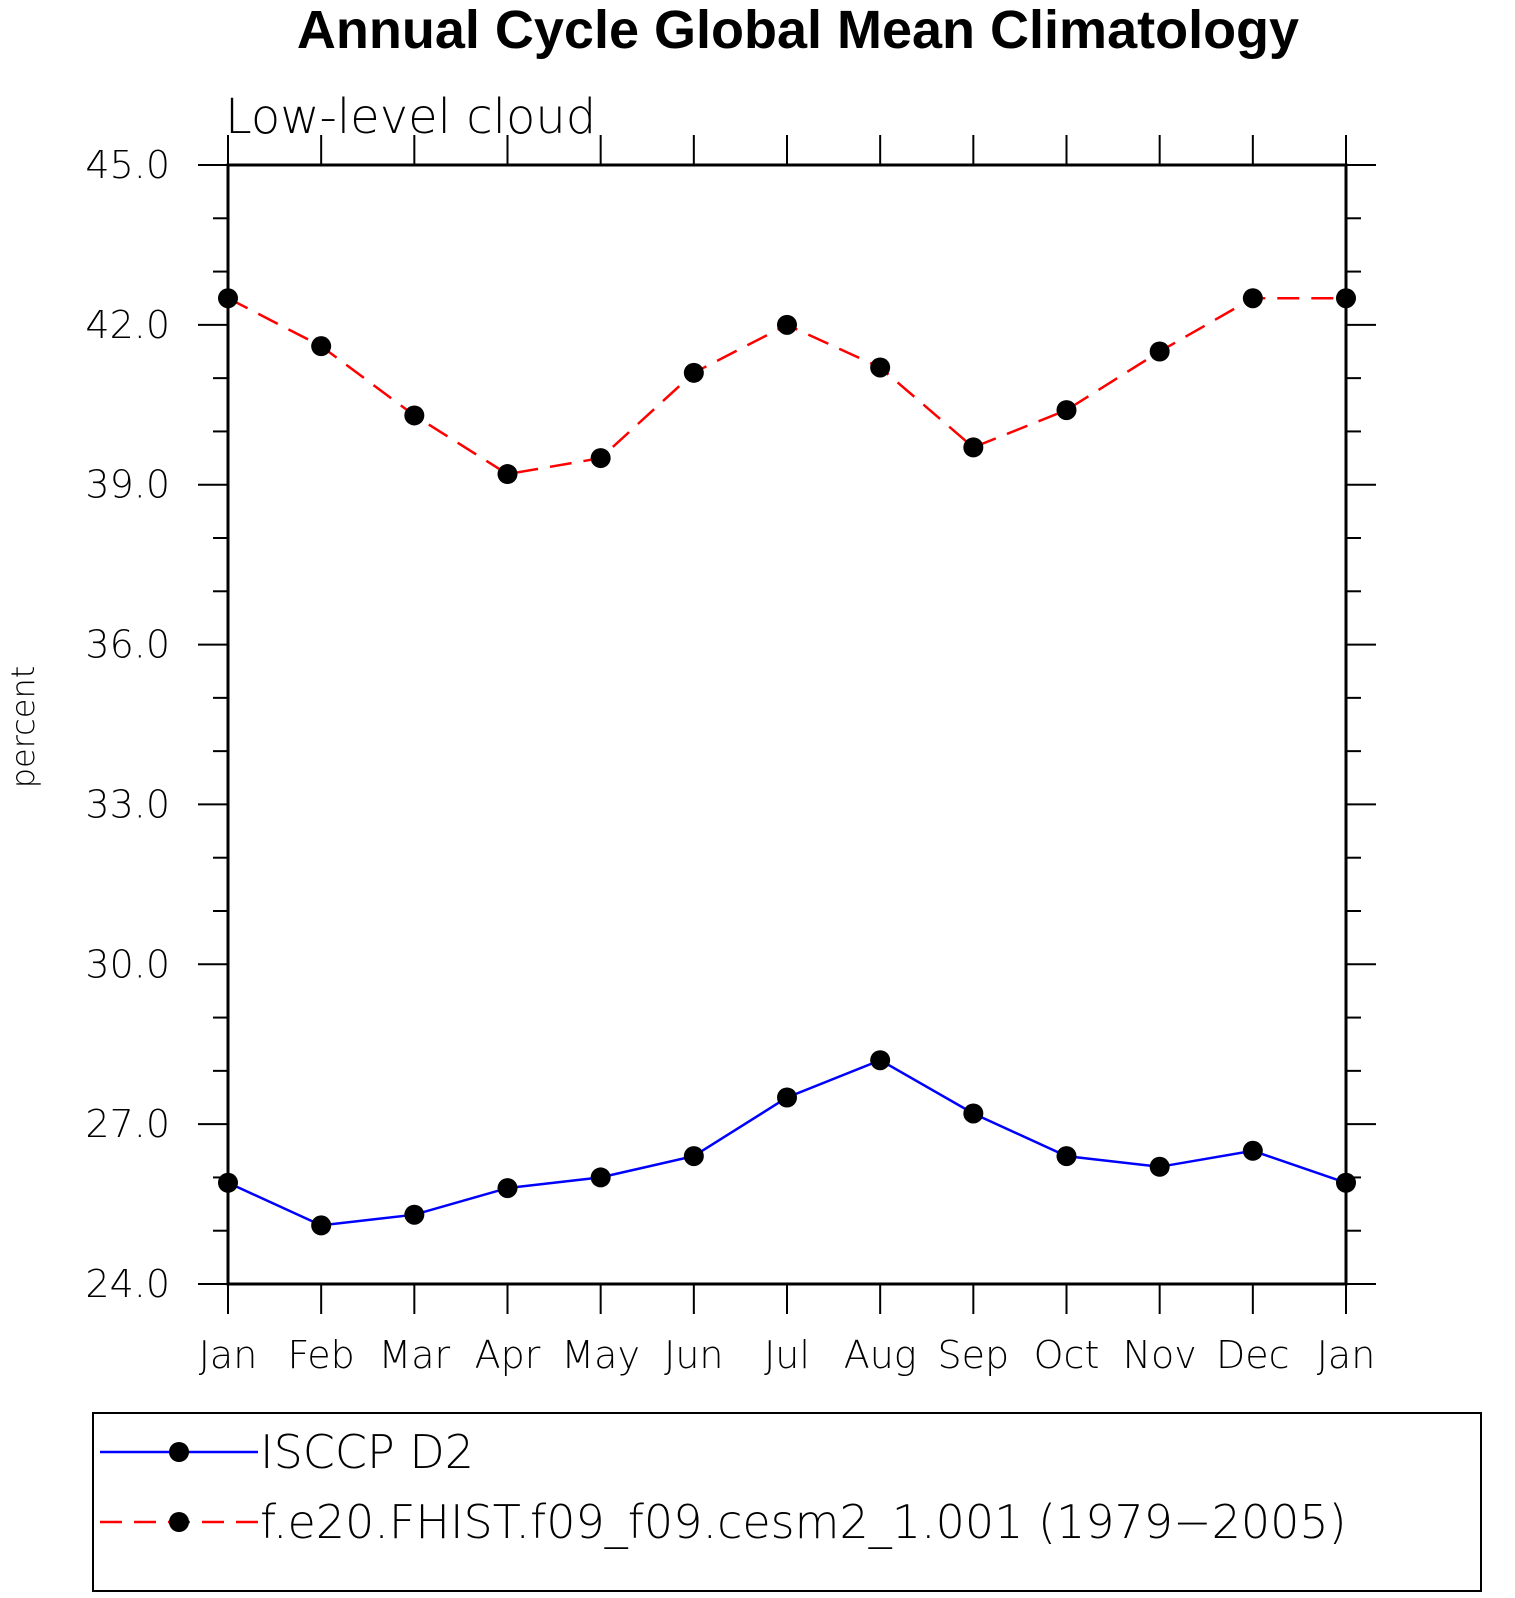 Image resolution: width=1515 pixels, height=1598 pixels. What do you see at coordinates (600, 1355) in the screenshot?
I see `x-tick-label: May` at bounding box center [600, 1355].